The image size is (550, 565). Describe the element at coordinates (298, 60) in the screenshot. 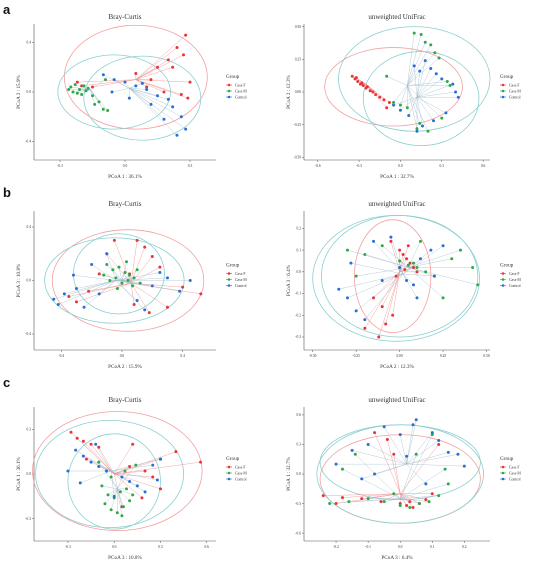

I see `y-tick-label: 0.25` at that location.